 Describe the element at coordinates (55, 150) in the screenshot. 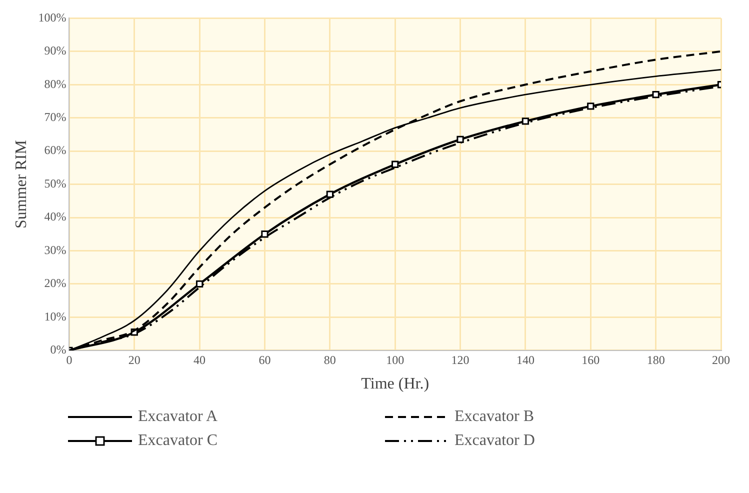

I see `y-tick-label: 60%` at that location.